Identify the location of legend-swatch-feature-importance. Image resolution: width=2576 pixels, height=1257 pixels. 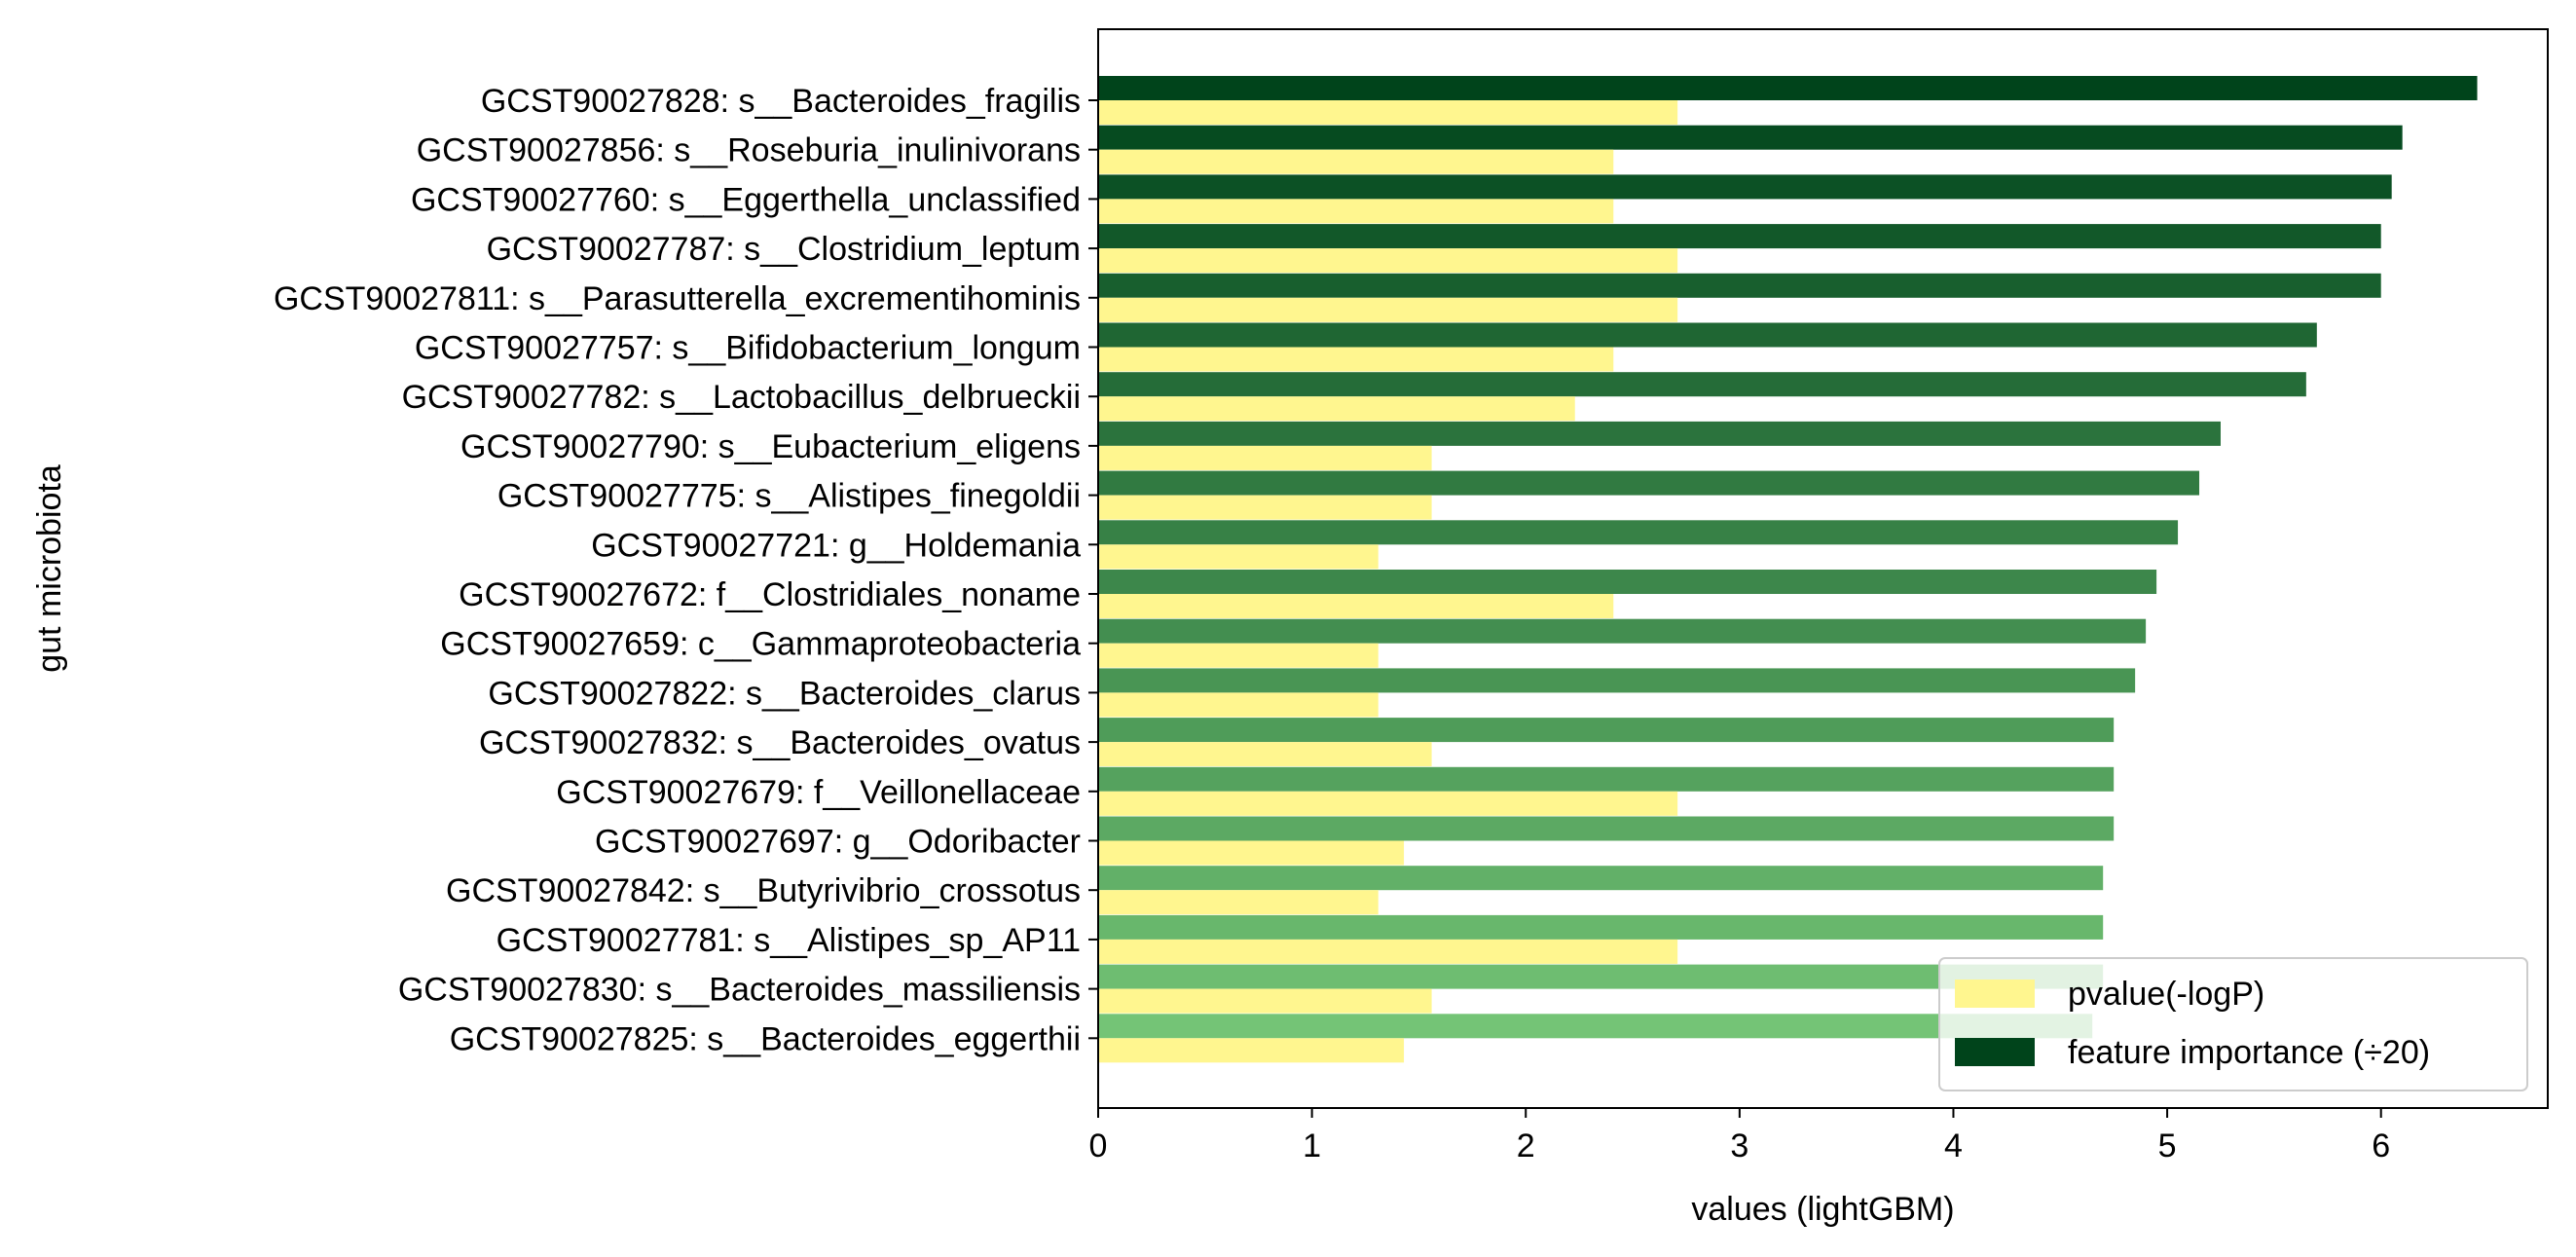
(1995, 1052).